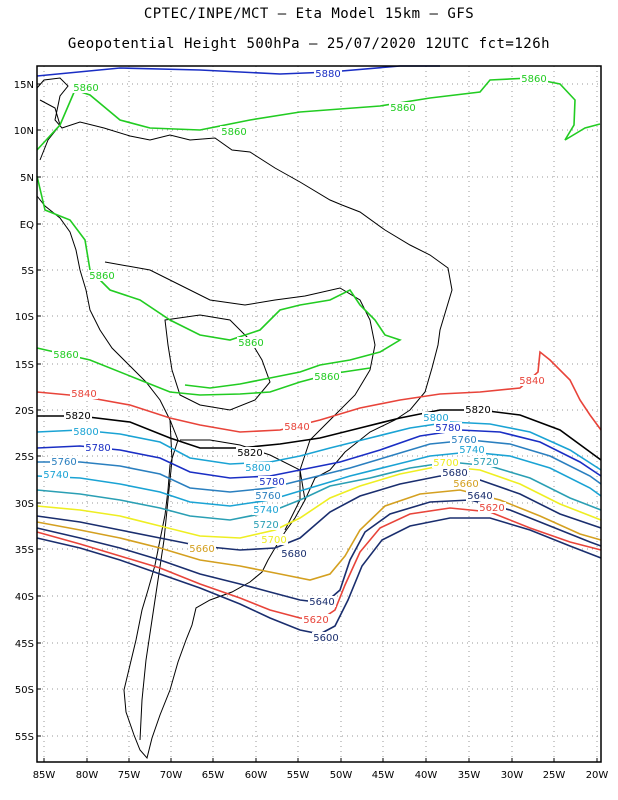 This screenshot has height=800, width=618. I want to click on lat-tick-label: 5N, so click(27, 178).